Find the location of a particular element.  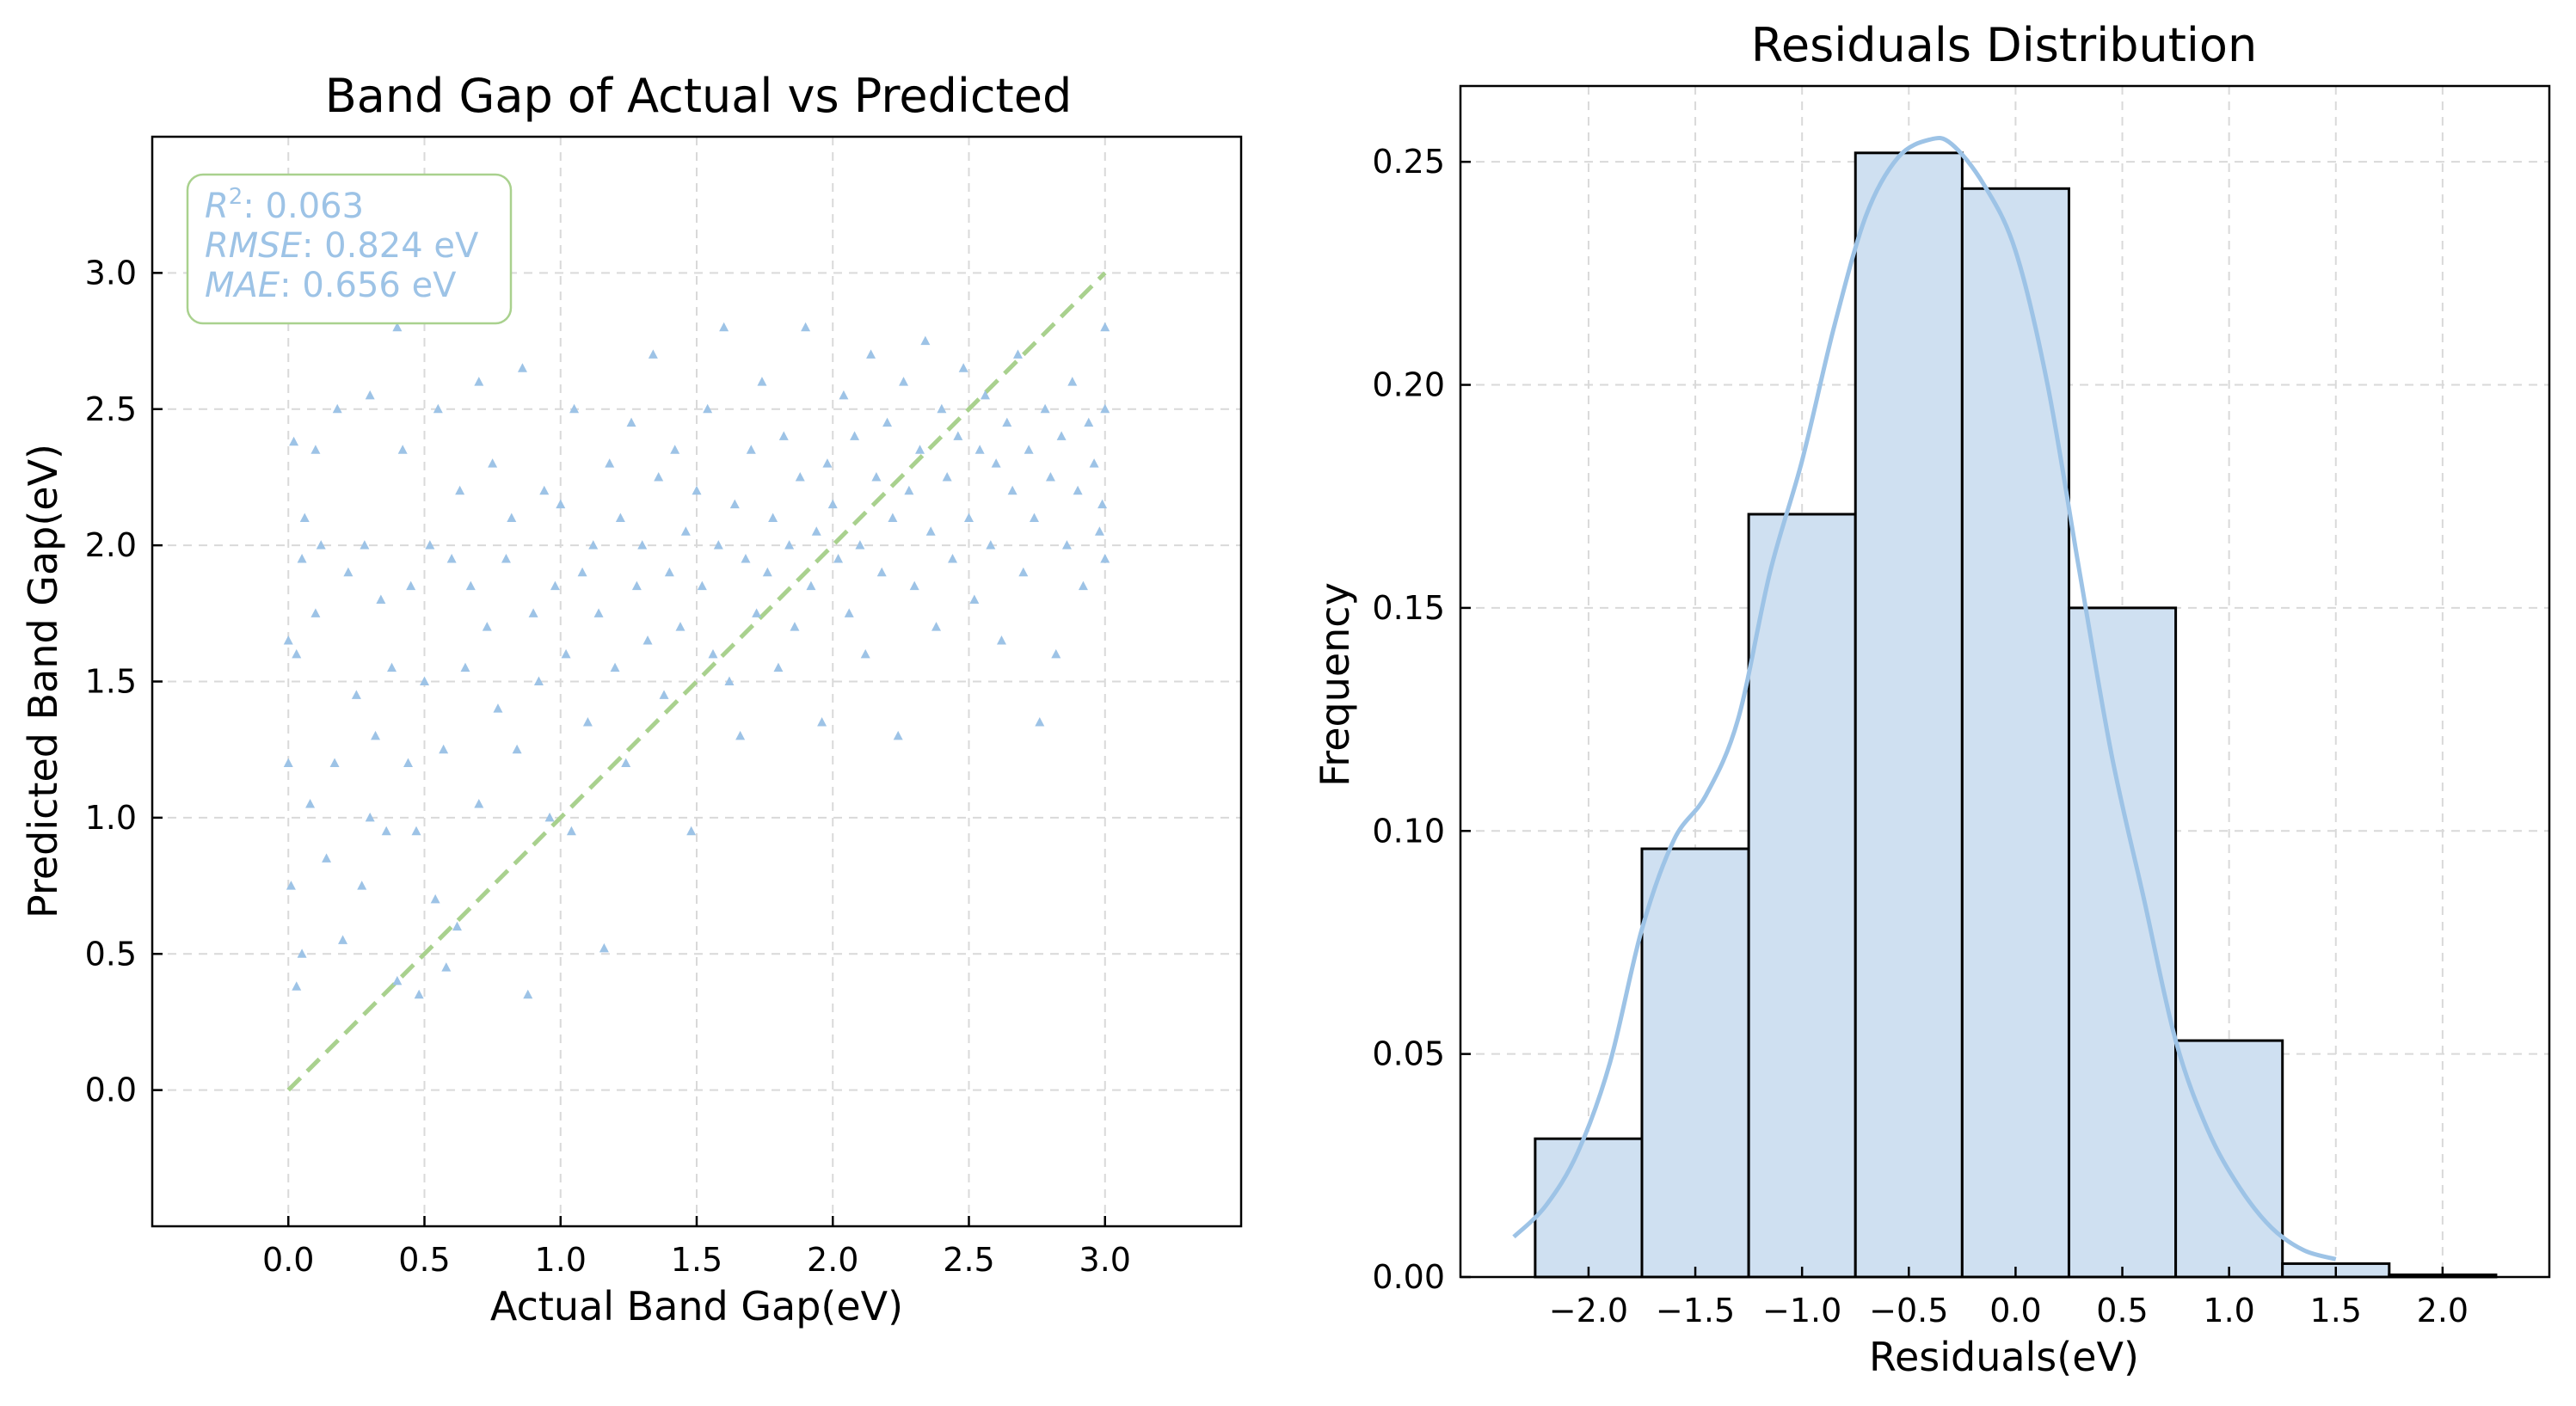

histogram-title: Residuals Distribution is located at coordinates (2004, 45).